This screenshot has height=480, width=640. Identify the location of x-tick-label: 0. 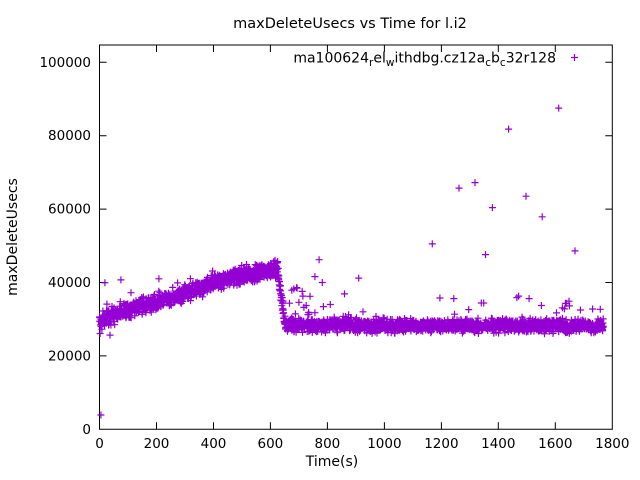
(99, 444).